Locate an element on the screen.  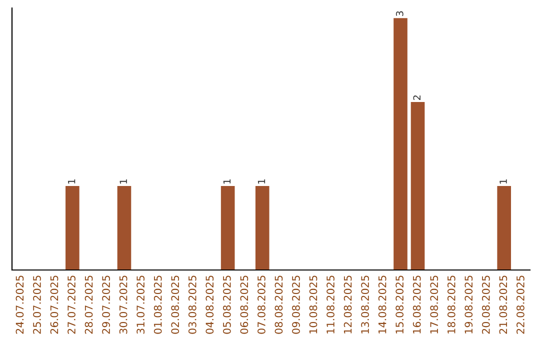
x-tick-label: 27.07.2025 is located at coordinates (72, 305).